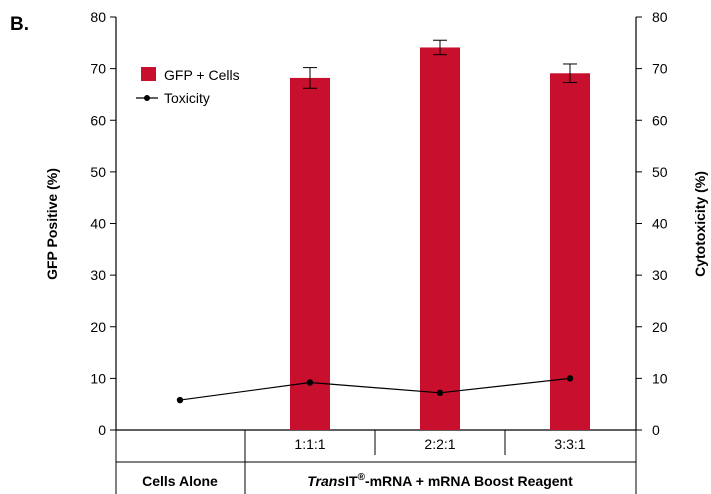  What do you see at coordinates (19, 24) in the screenshot?
I see `panel-label: B.` at bounding box center [19, 24].